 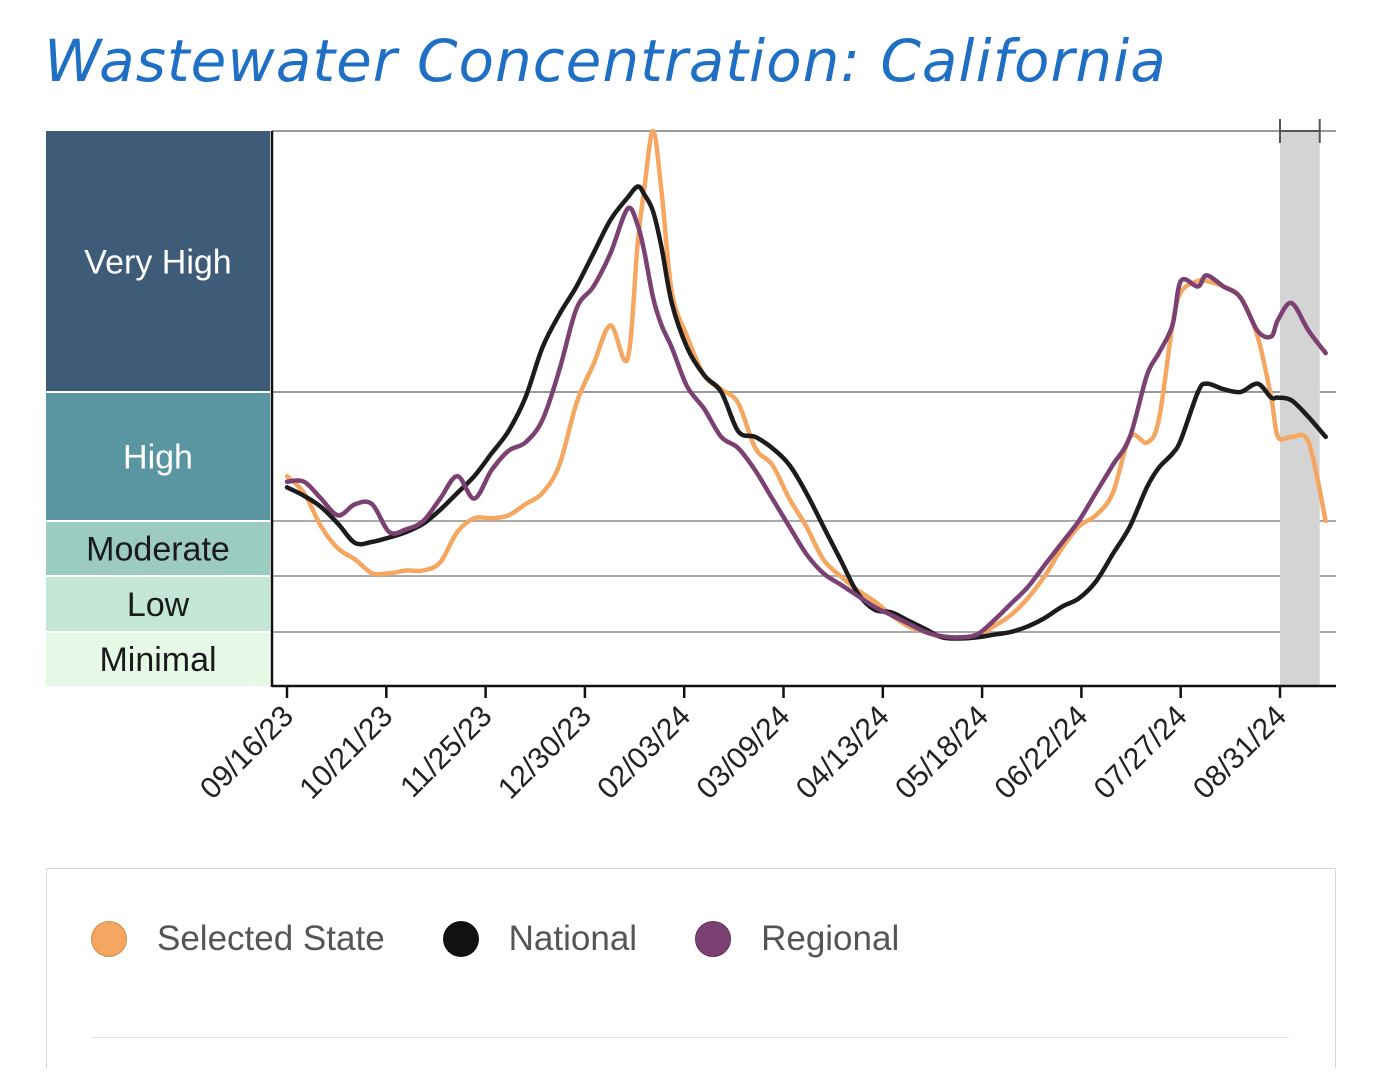 I want to click on x-tick-label: 11/25/23, so click(x=446, y=752).